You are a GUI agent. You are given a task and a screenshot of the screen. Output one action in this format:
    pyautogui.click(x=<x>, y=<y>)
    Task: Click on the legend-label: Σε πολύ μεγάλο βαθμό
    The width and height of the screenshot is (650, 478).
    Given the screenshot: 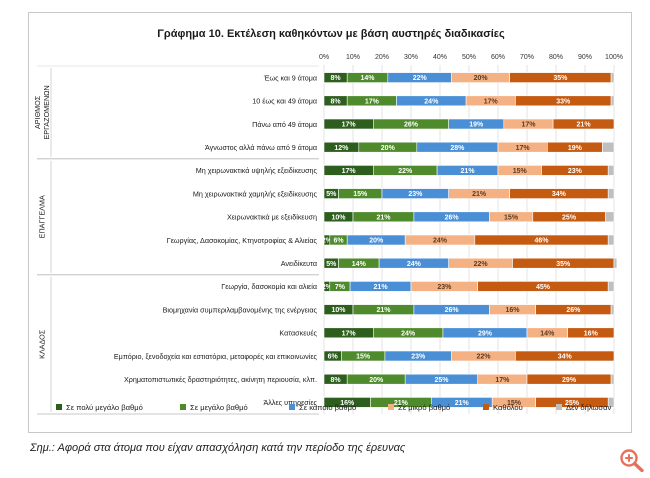 What is the action you would take?
    pyautogui.click(x=104, y=407)
    